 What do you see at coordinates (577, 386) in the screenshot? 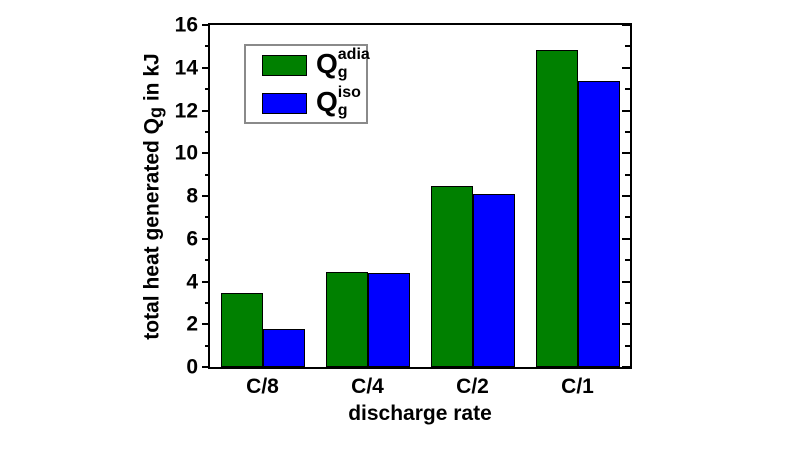
I see `x-tick-label: C/1` at bounding box center [577, 386].